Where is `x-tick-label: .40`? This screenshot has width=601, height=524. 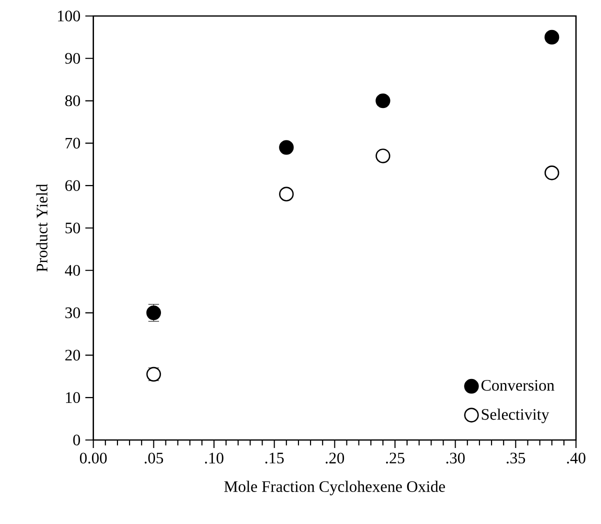 x-tick-label: .40 is located at coordinates (576, 458).